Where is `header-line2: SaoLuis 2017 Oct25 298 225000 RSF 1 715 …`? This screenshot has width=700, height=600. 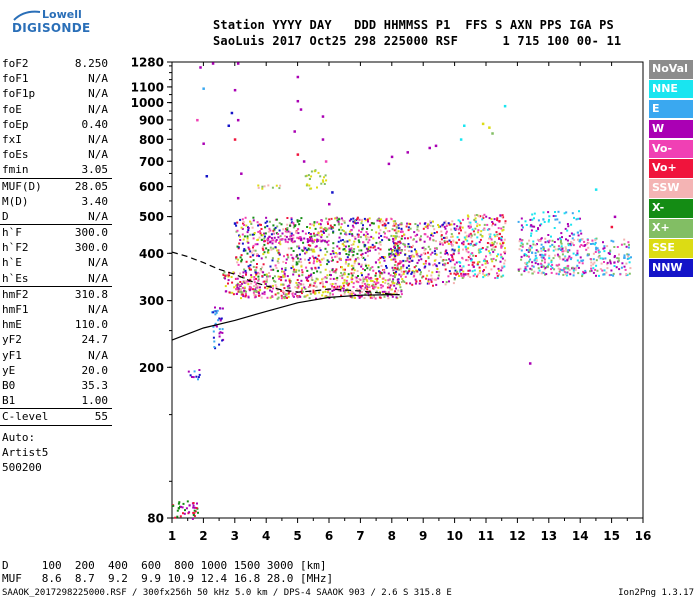 header-line2: SaoLuis 2017 Oct25 298 225000 RSF 1 715 … is located at coordinates (417, 41).